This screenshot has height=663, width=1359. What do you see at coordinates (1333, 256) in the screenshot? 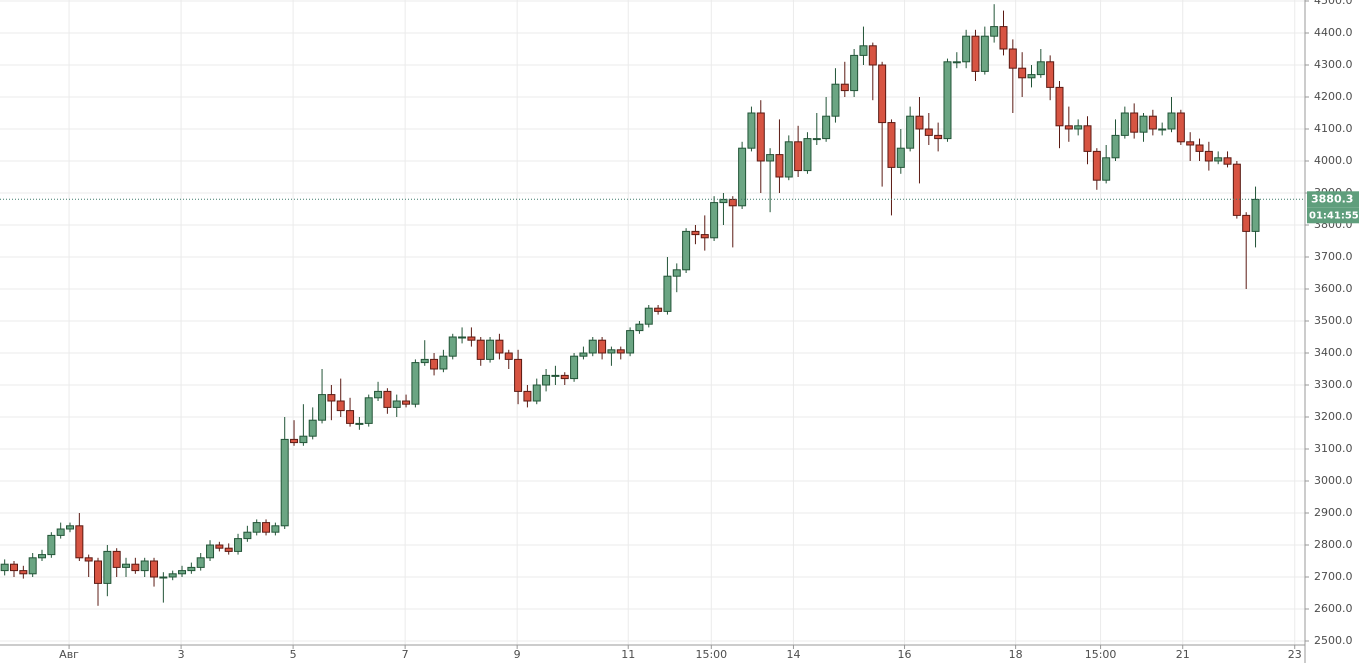
I see `y-tick-label: 3700.0` at bounding box center [1333, 256].